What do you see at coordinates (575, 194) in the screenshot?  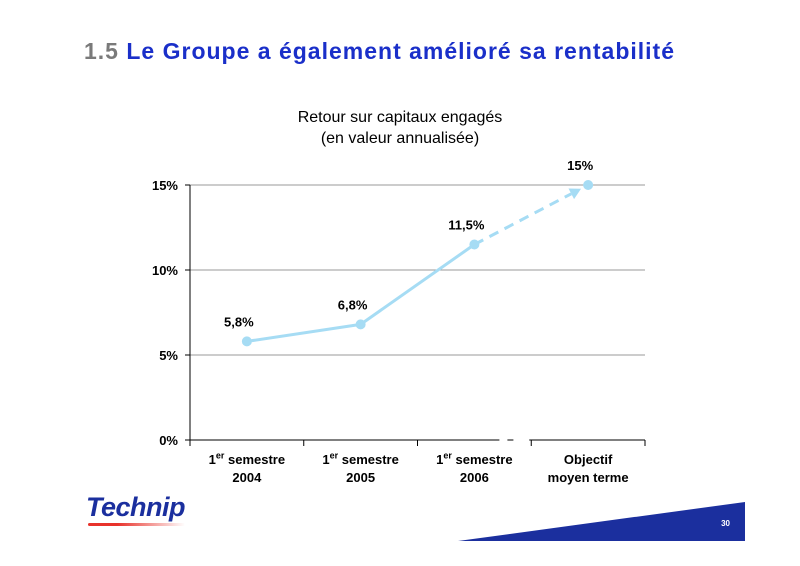 I see `target-arrowhead` at bounding box center [575, 194].